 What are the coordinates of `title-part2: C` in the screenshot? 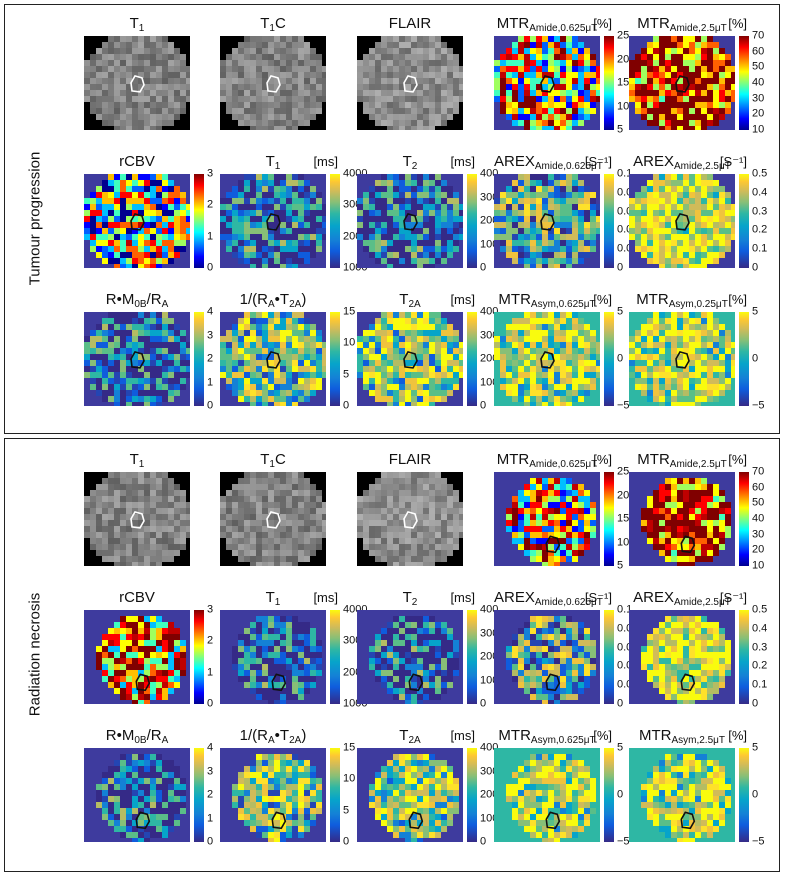 It's located at (280, 459).